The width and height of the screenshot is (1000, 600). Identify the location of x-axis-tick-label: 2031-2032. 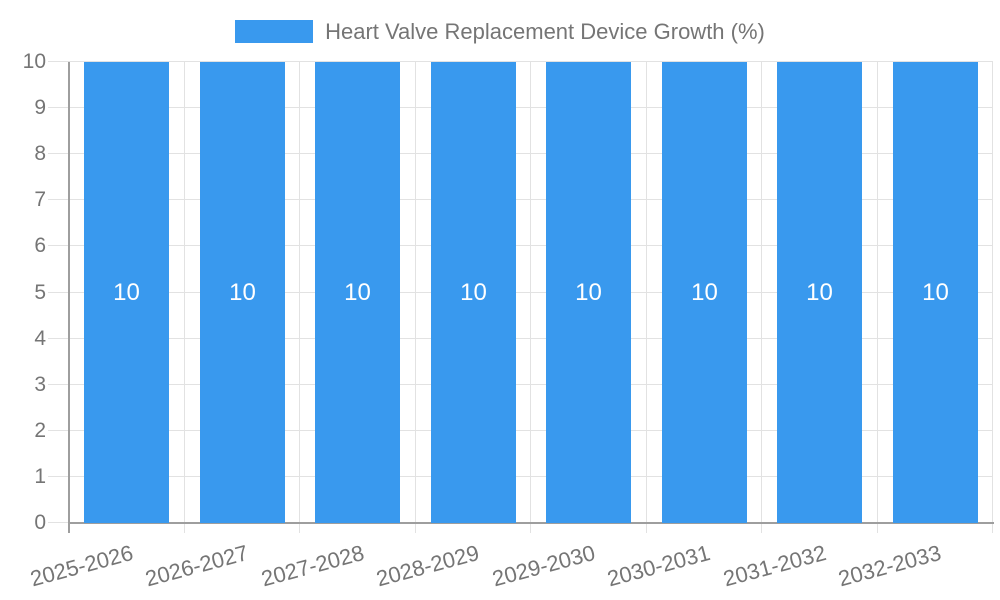
(774, 566).